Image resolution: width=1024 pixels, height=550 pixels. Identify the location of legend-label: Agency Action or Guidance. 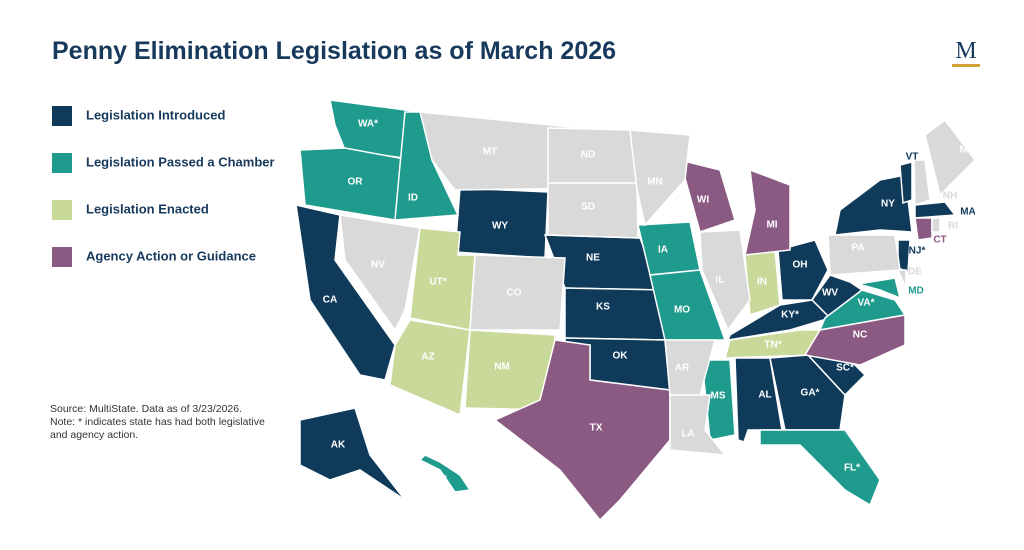
(171, 255).